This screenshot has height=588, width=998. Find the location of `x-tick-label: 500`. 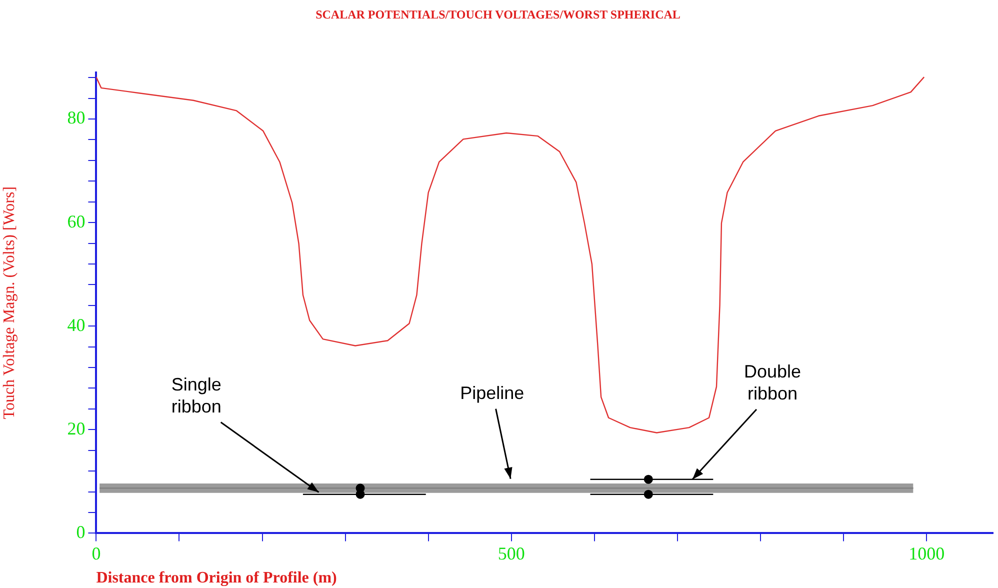

x-tick-label: 500 is located at coordinates (511, 554).